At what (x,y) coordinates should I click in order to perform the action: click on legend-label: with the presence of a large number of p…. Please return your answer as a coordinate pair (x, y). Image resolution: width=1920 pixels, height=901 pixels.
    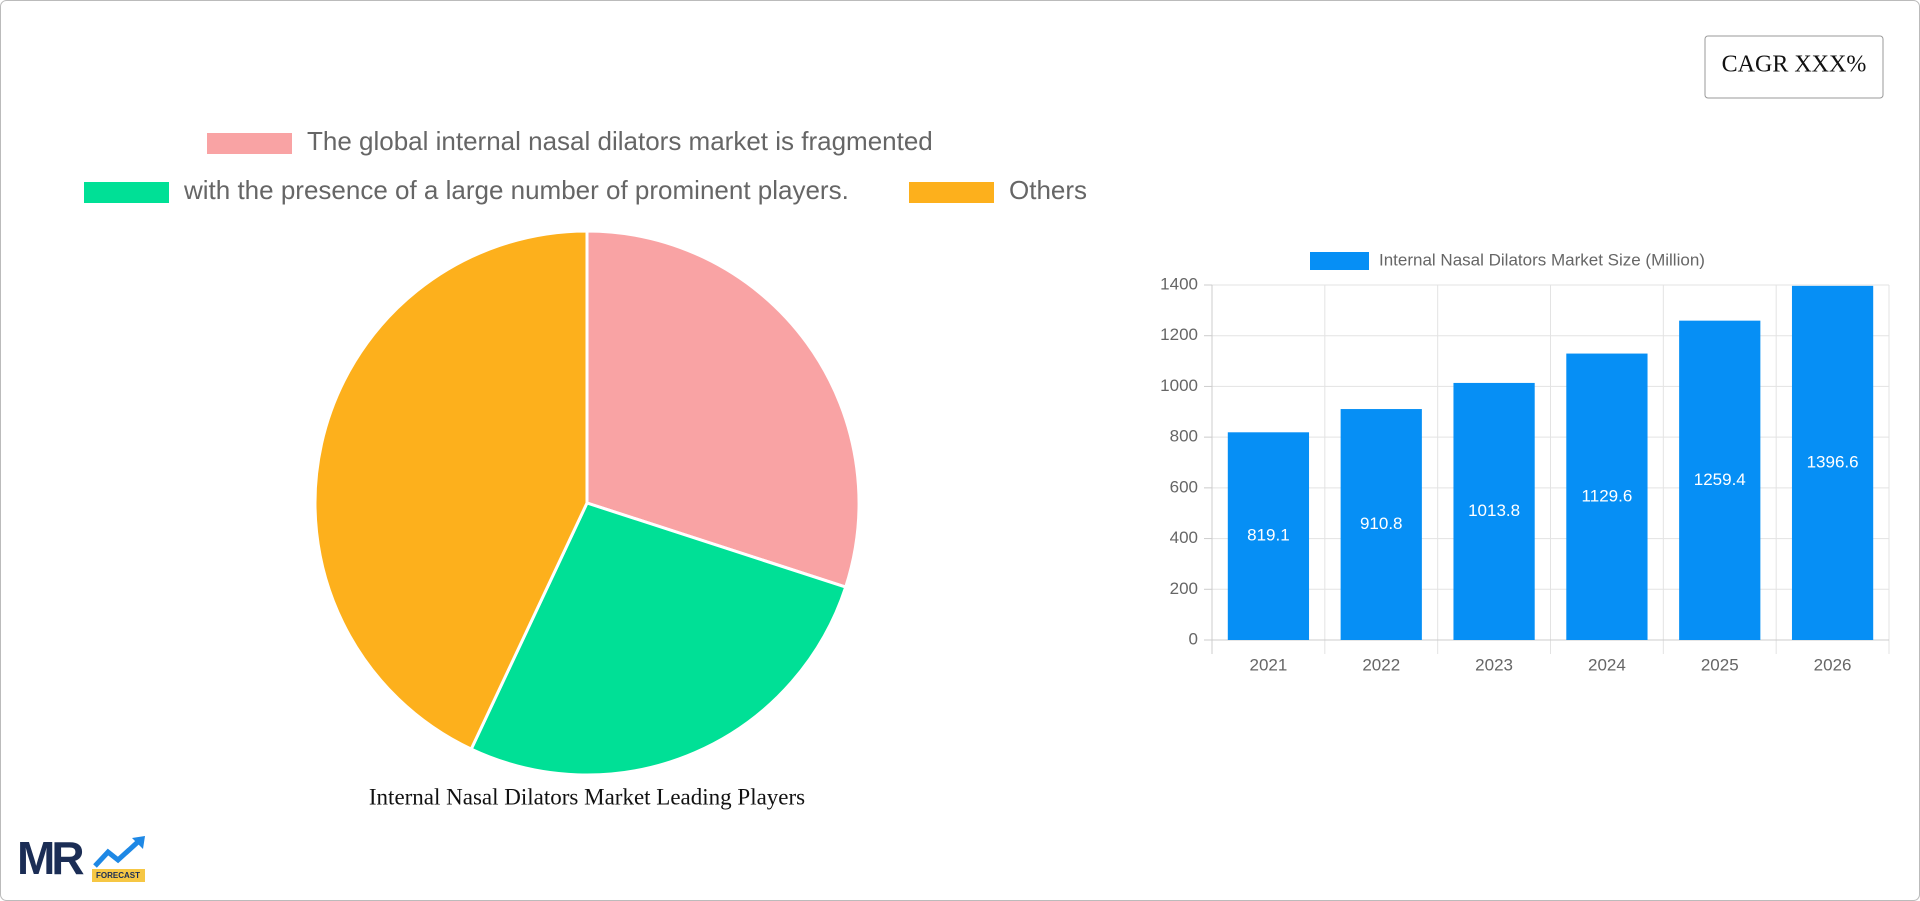
    Looking at the image, I should click on (516, 190).